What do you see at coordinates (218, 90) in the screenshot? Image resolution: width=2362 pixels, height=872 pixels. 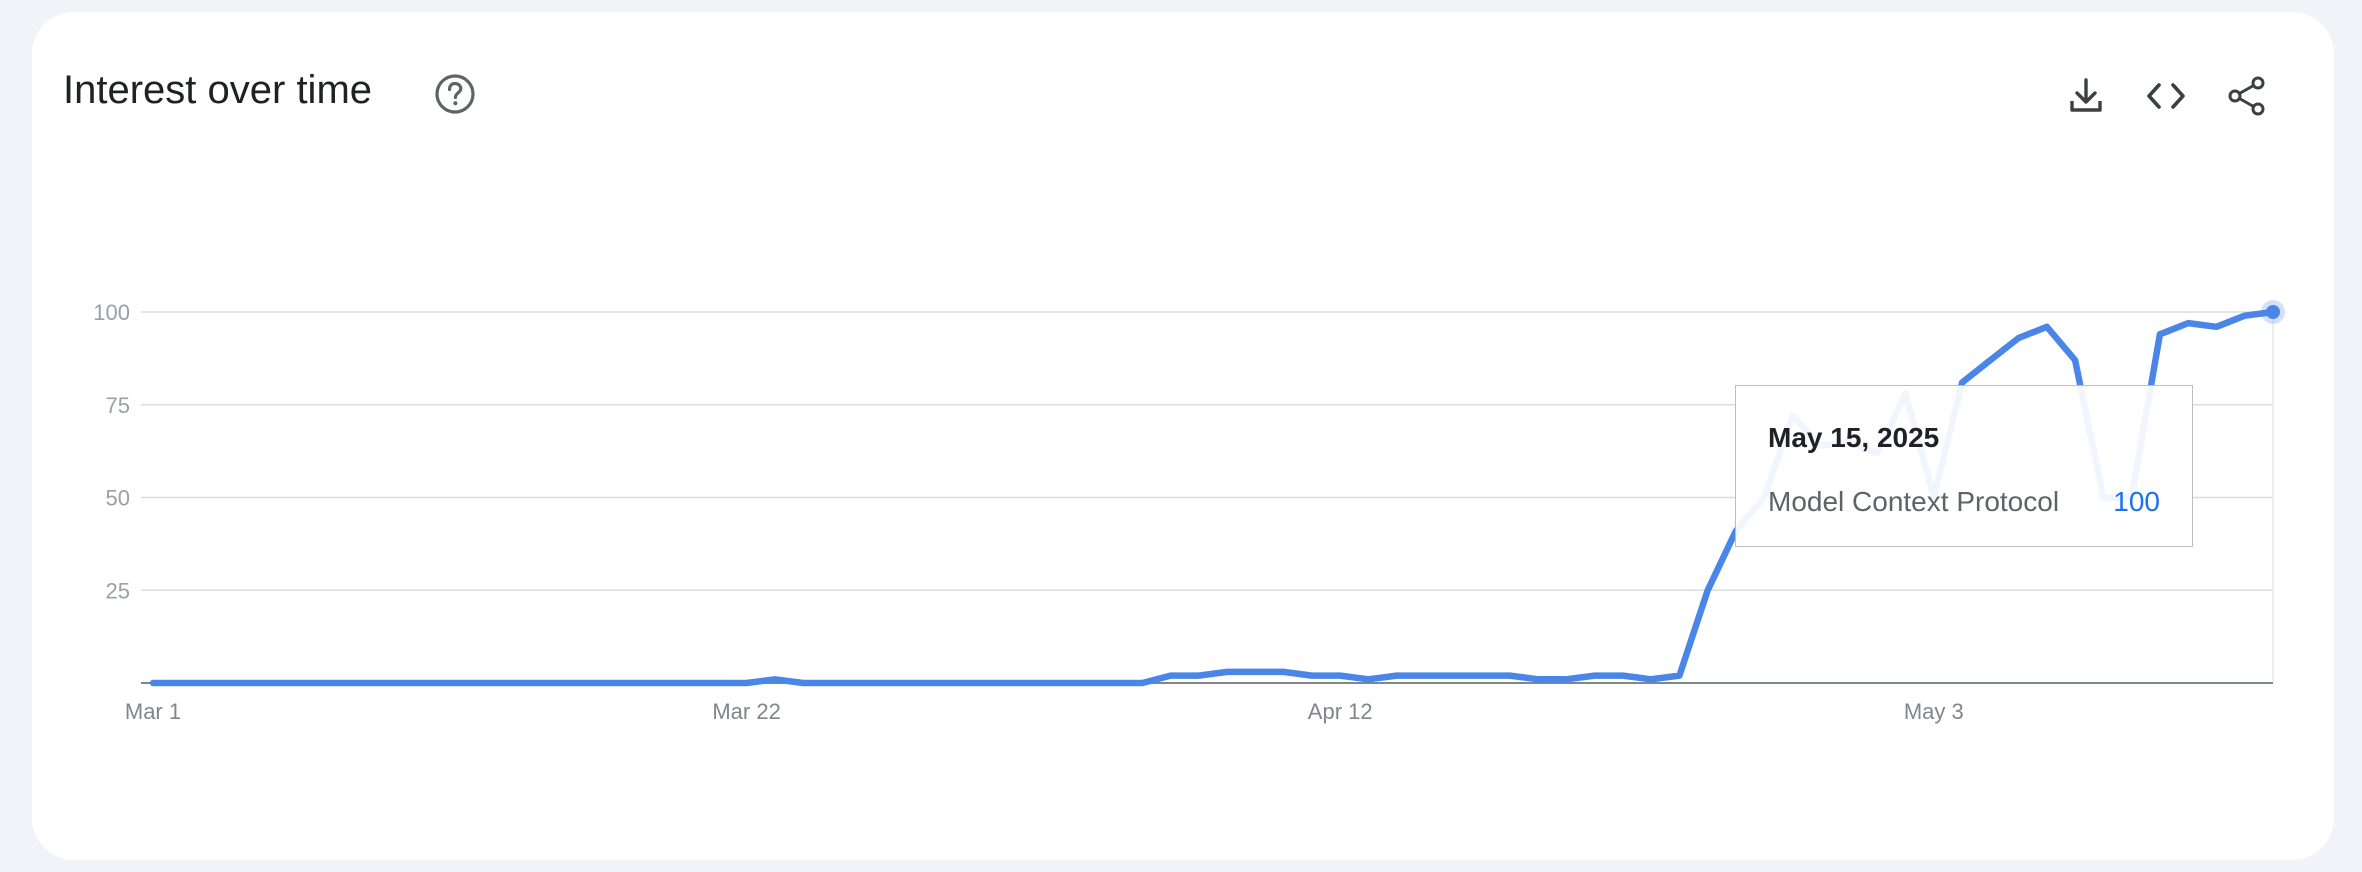 I see `chart-title: Interest over time` at bounding box center [218, 90].